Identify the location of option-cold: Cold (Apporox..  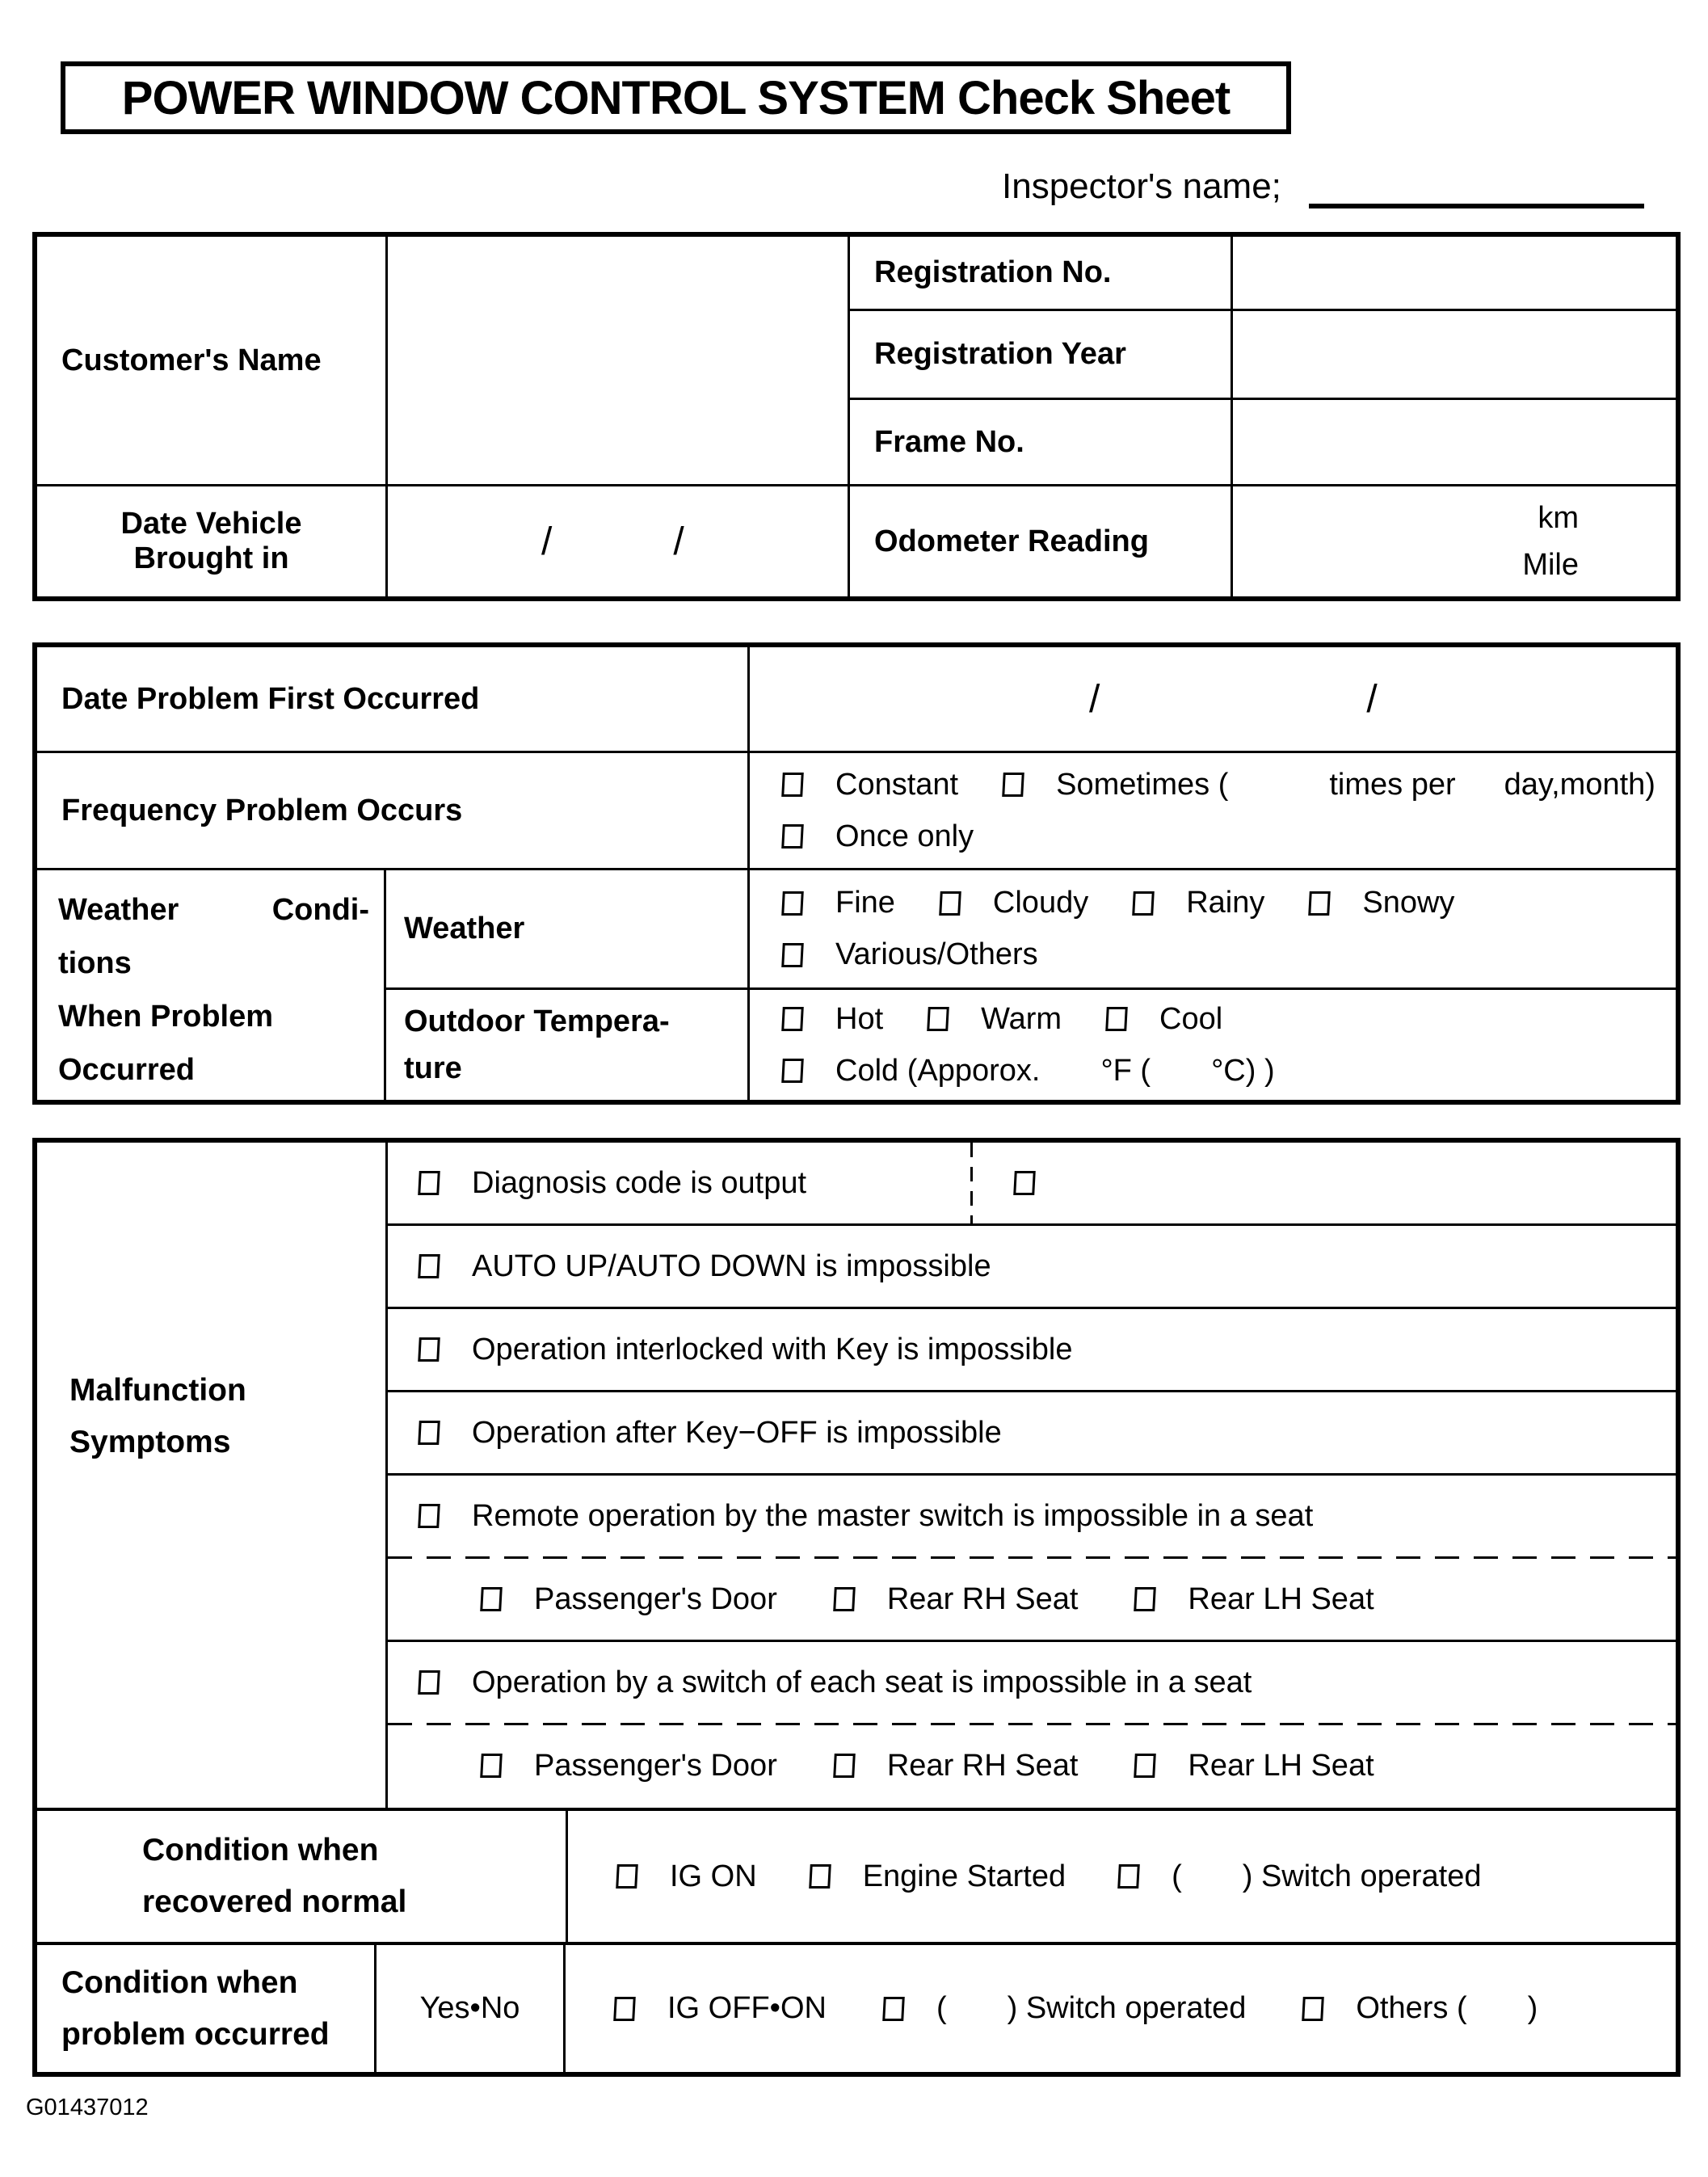
(910, 1071).